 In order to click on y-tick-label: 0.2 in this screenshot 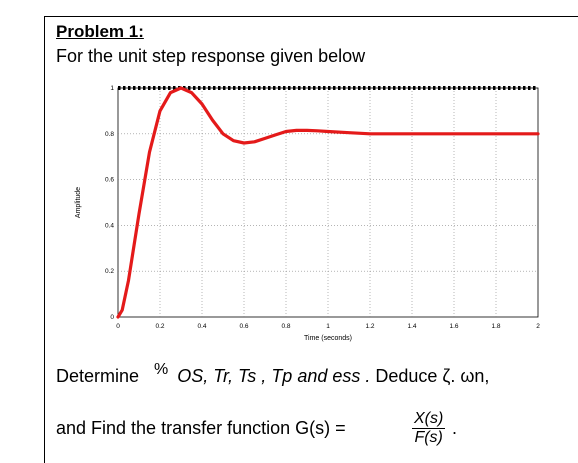, I will do `click(109, 271)`.